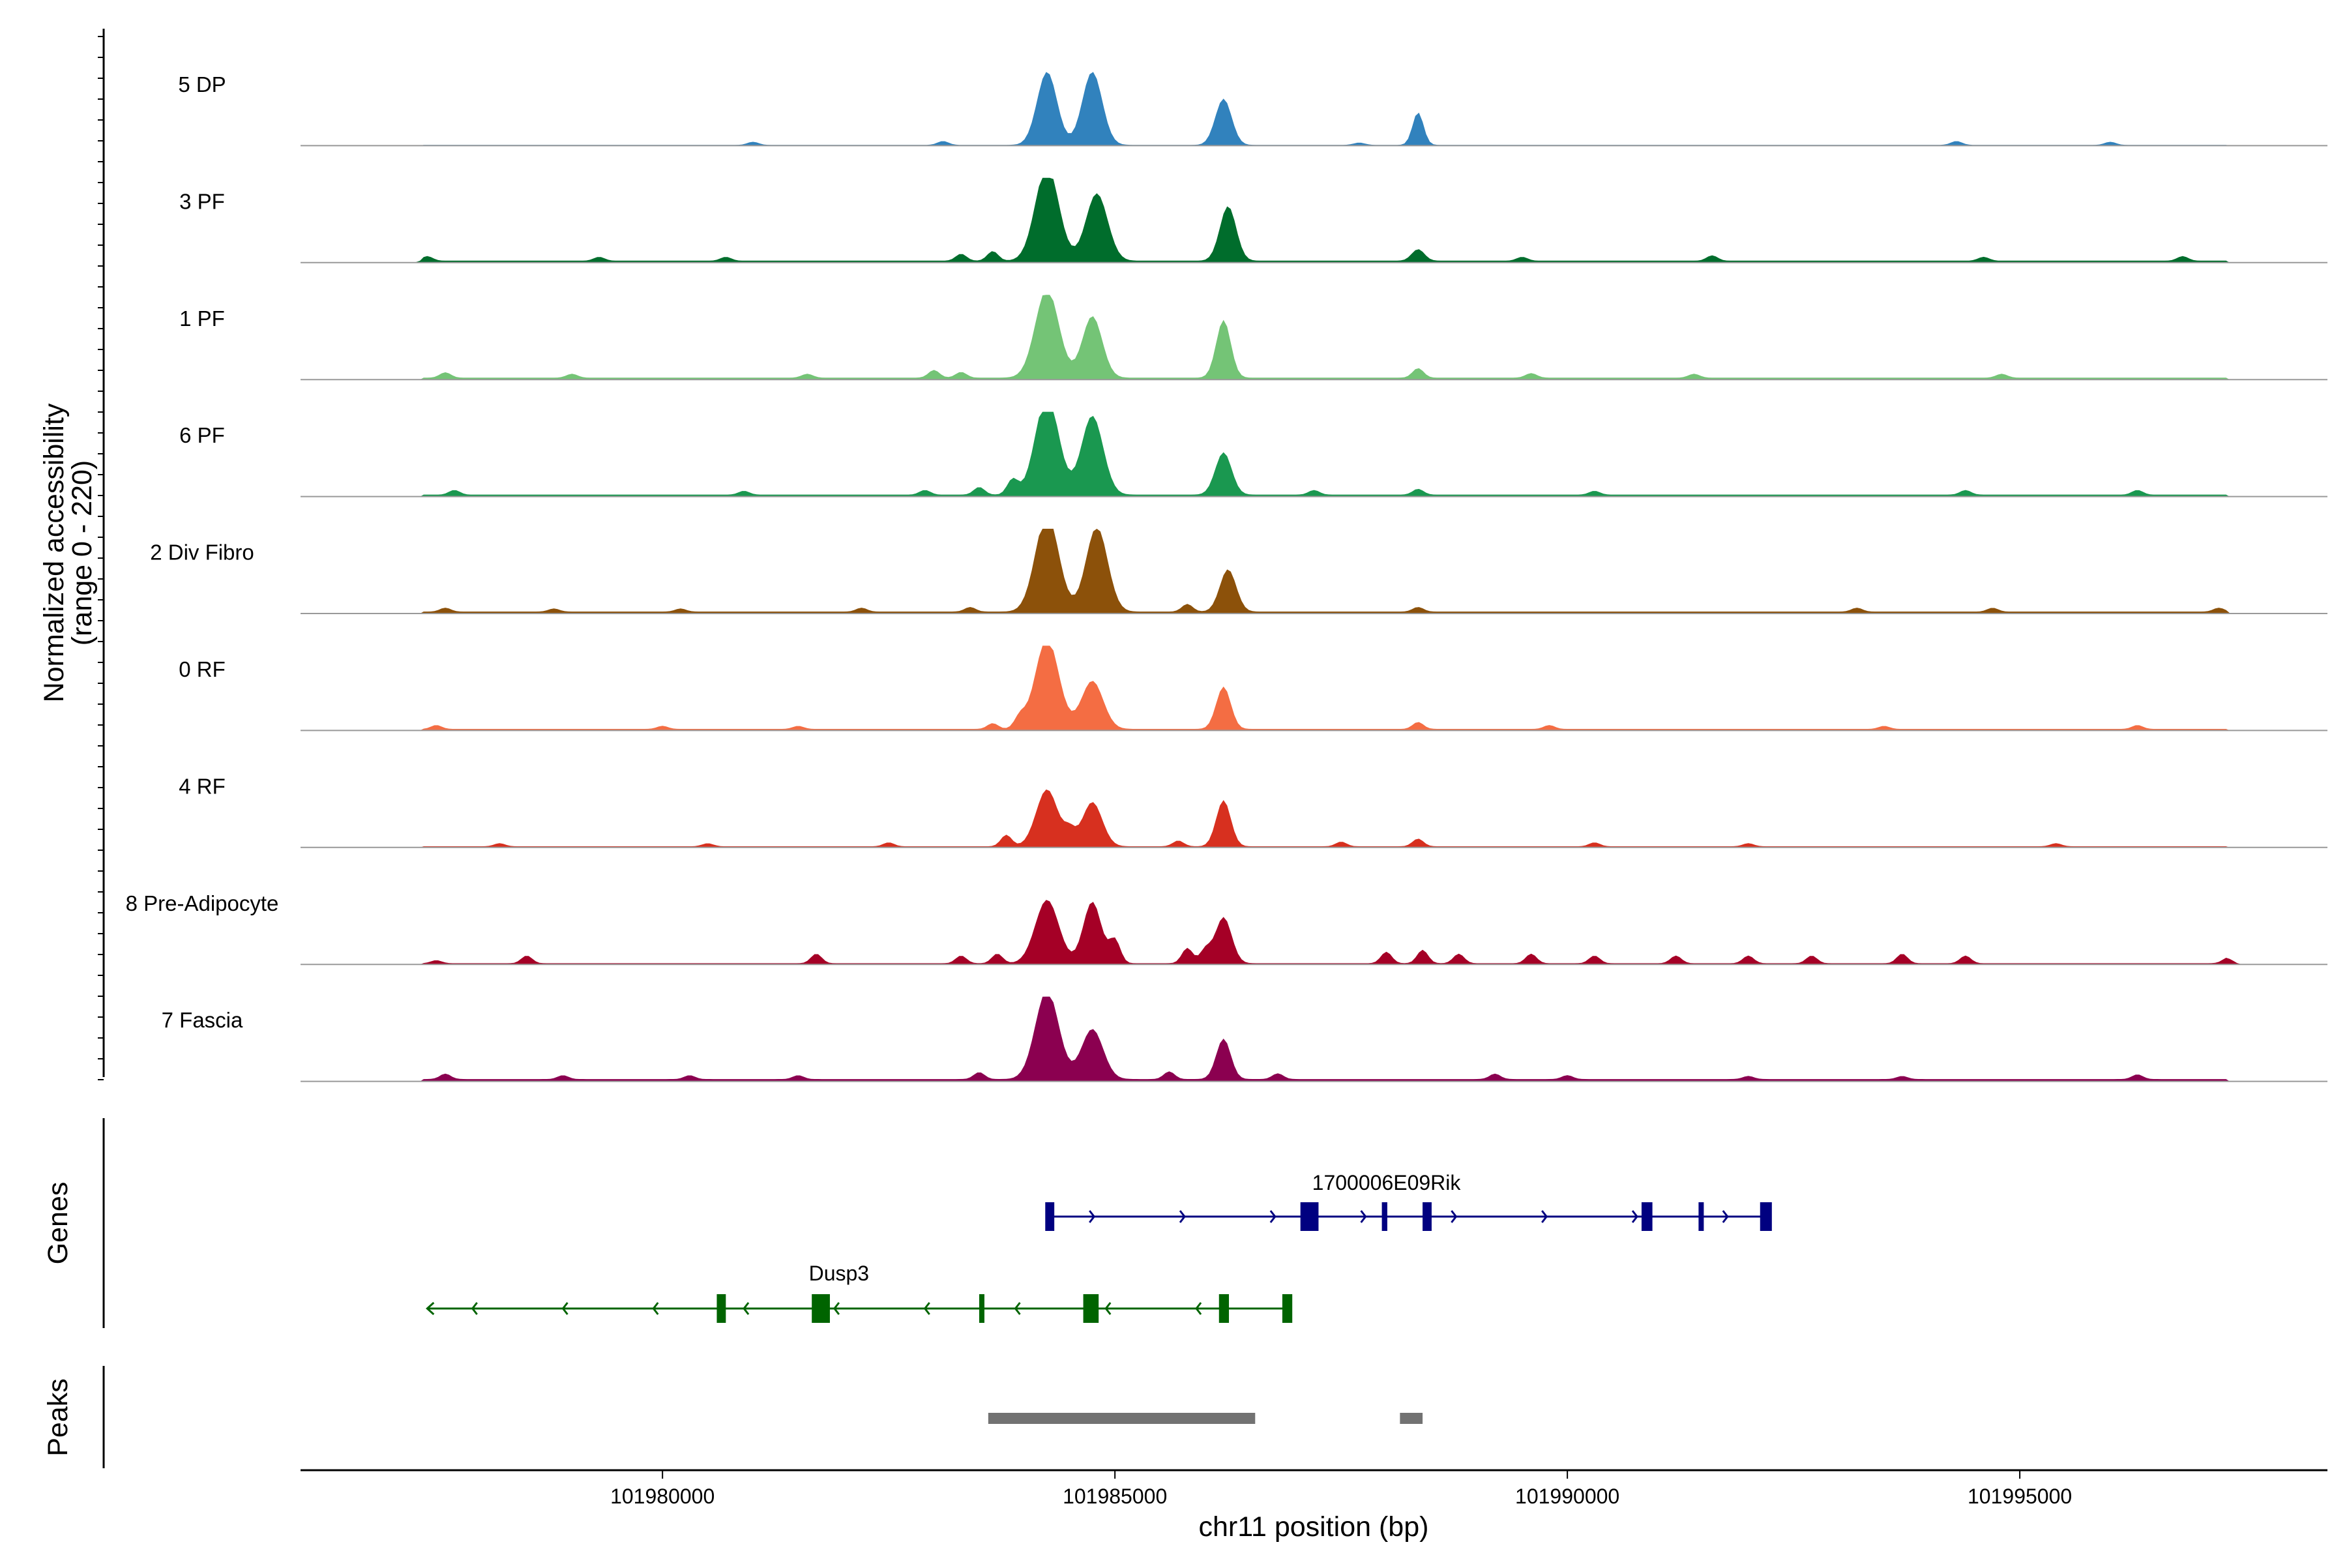 This screenshot has height=1568, width=2347. What do you see at coordinates (1567, 1497) in the screenshot?
I see `x-tick-label: 101990000` at bounding box center [1567, 1497].